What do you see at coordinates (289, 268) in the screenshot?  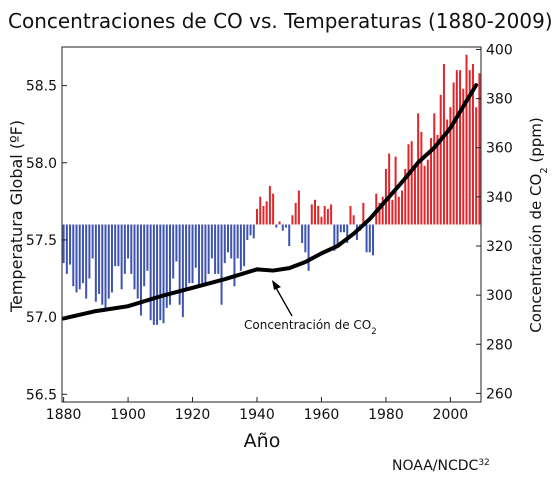 I see `co2-point-1950` at bounding box center [289, 268].